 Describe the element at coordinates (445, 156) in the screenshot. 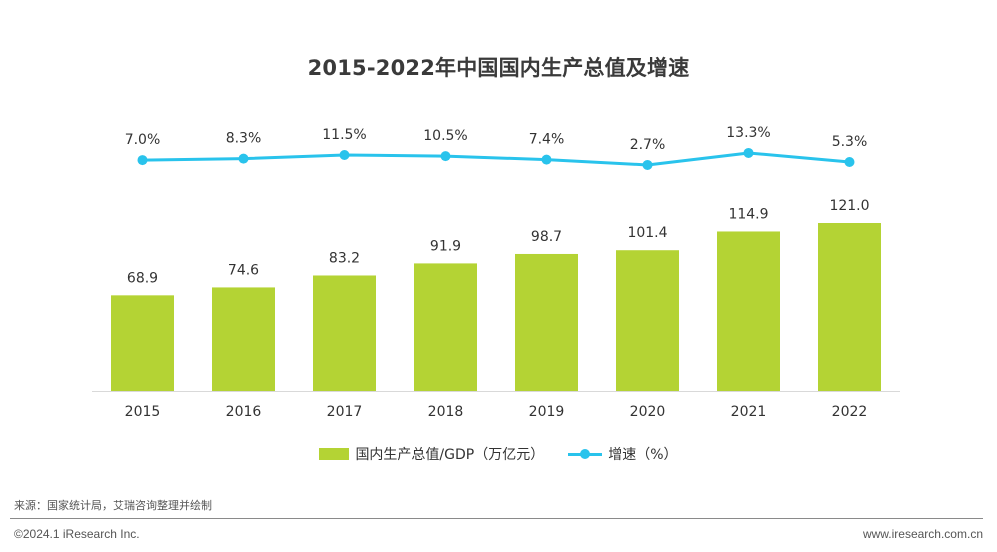

I see `growth-point-2018` at that location.